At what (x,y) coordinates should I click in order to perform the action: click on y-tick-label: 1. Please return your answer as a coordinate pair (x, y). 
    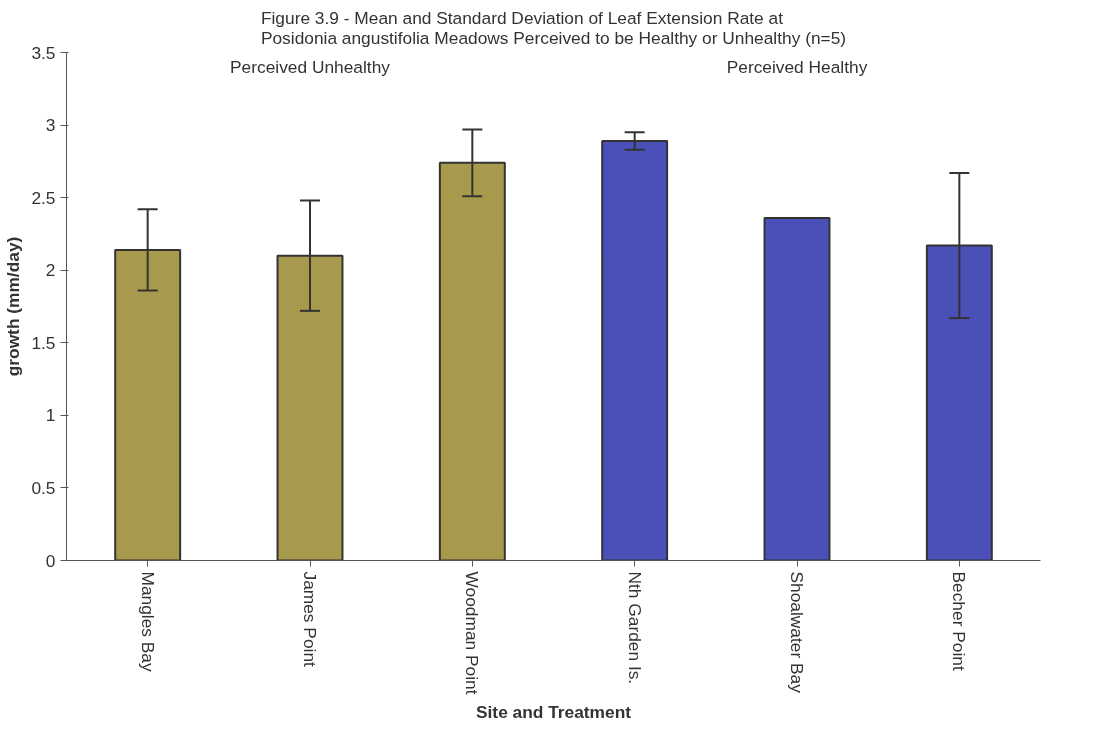
    Looking at the image, I should click on (50, 415).